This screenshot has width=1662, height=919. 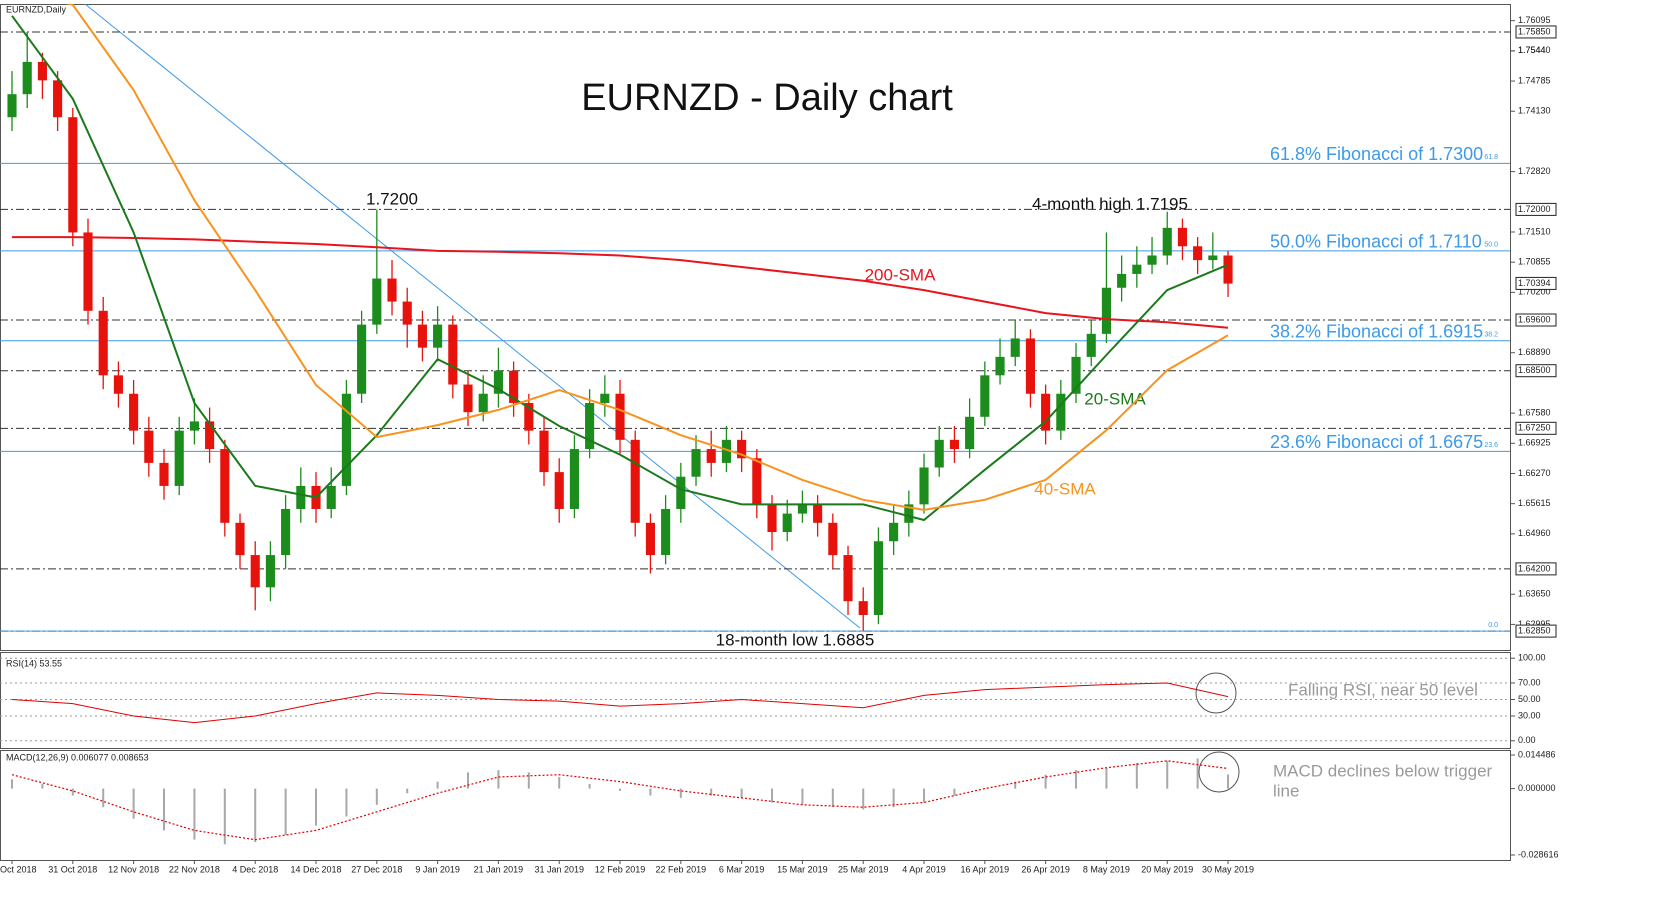 I want to click on y-tick-label: 0.014486, so click(x=1537, y=754).